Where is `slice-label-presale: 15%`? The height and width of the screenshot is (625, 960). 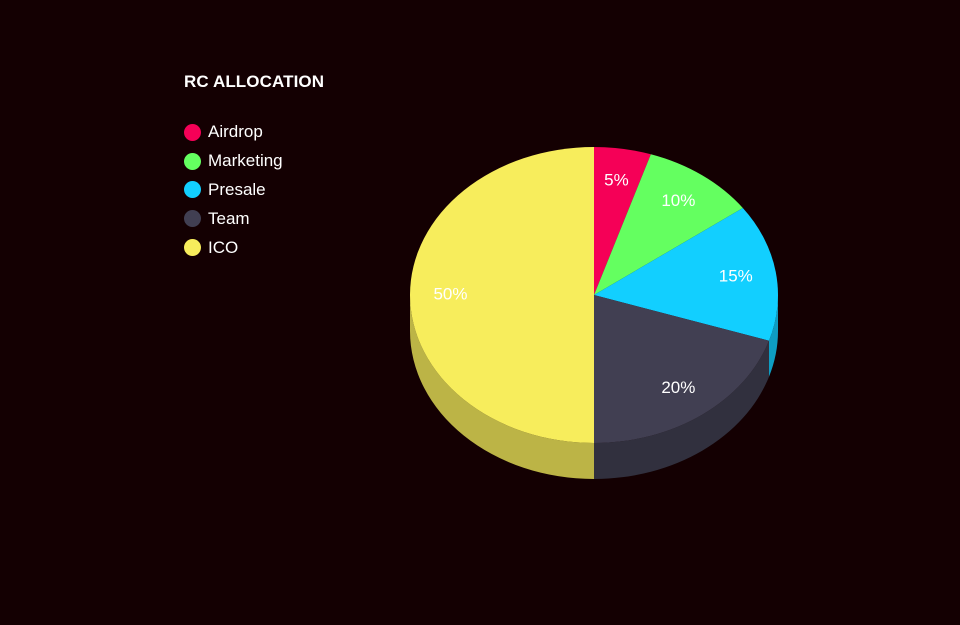
slice-label-presale: 15% is located at coordinates (736, 275).